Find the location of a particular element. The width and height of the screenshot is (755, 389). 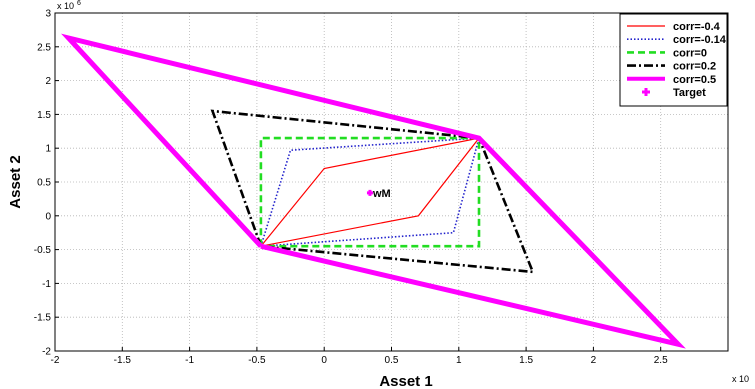

y-tick-label: 3 is located at coordinates (48, 14).